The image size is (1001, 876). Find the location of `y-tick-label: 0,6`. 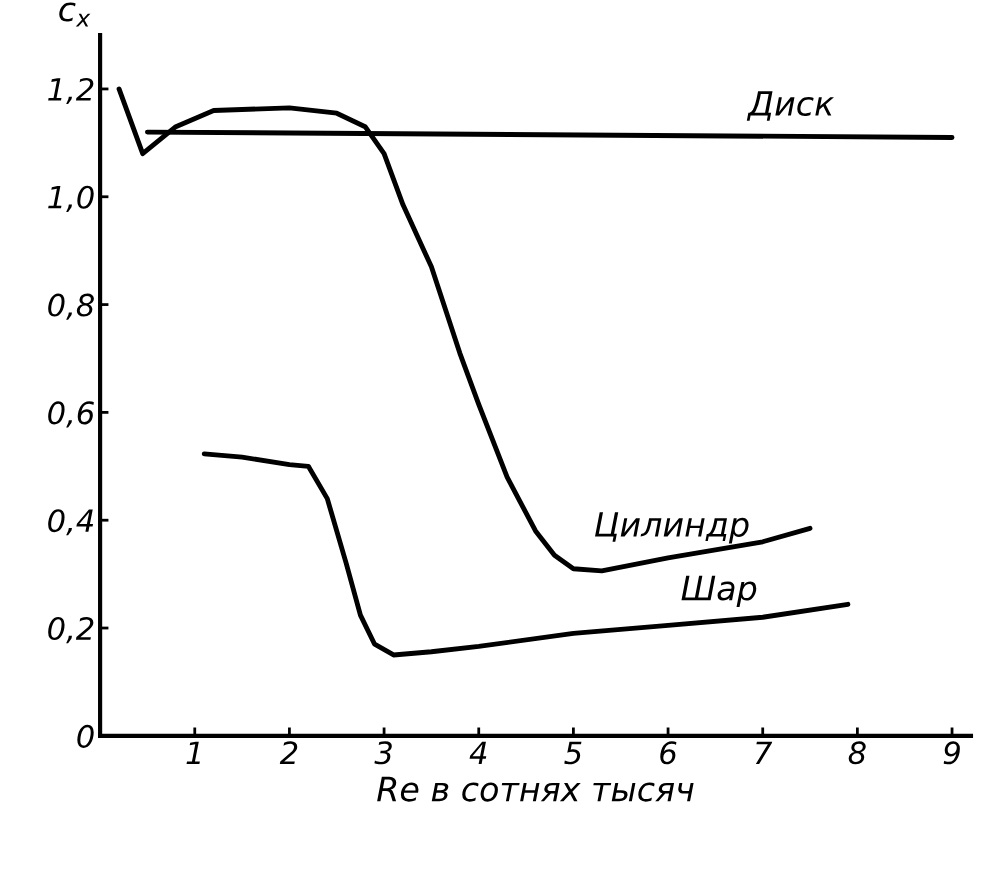

y-tick-label: 0,6 is located at coordinates (71, 414).